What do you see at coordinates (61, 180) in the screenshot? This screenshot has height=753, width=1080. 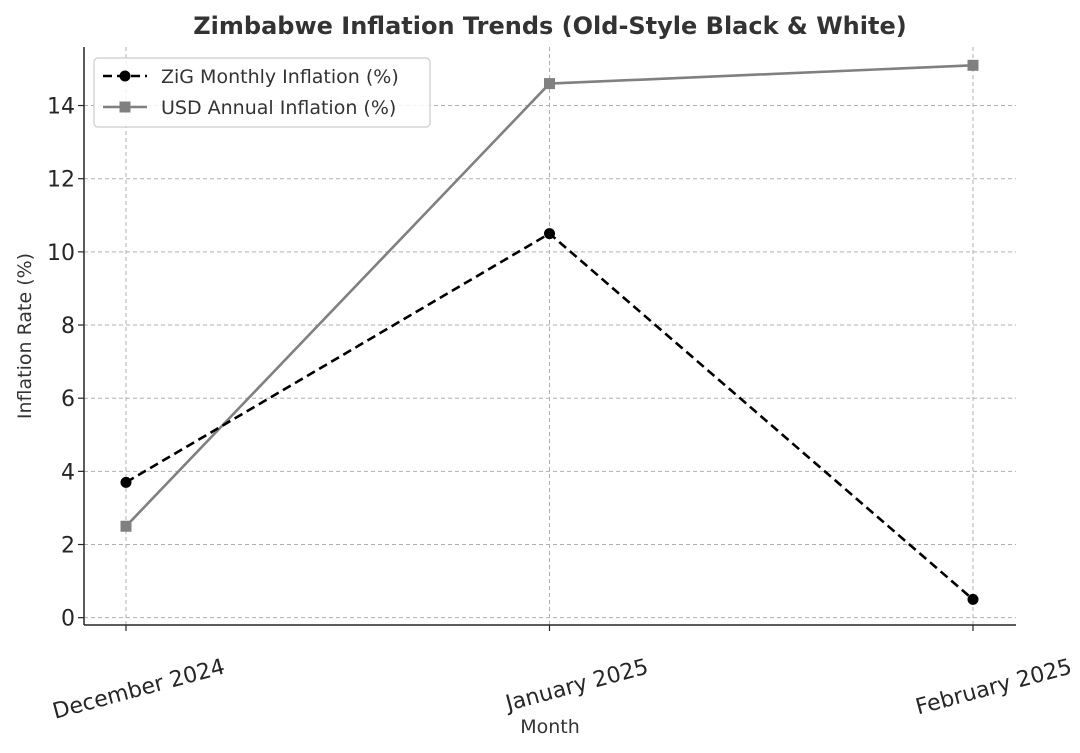 I see `y-tick-label: 12` at bounding box center [61, 180].